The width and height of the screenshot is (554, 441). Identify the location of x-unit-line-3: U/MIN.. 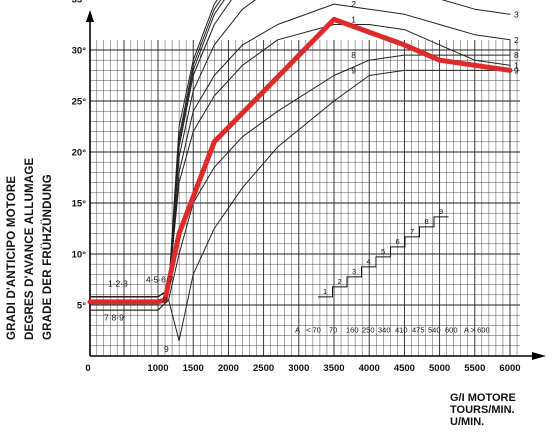
(467, 422).